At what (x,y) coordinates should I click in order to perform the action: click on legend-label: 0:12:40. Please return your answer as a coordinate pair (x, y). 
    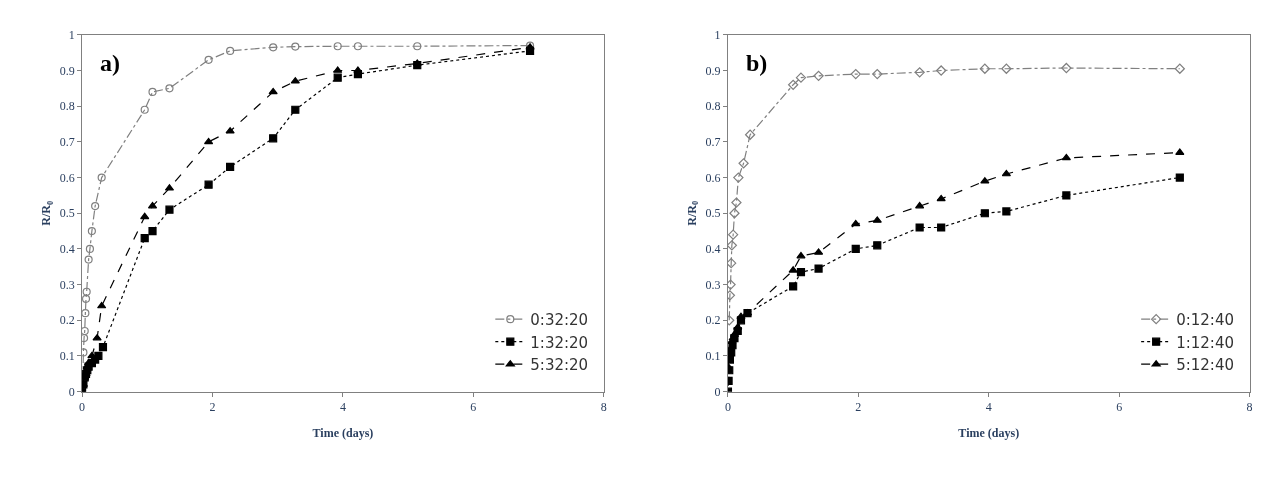
    Looking at the image, I should click on (1205, 320).